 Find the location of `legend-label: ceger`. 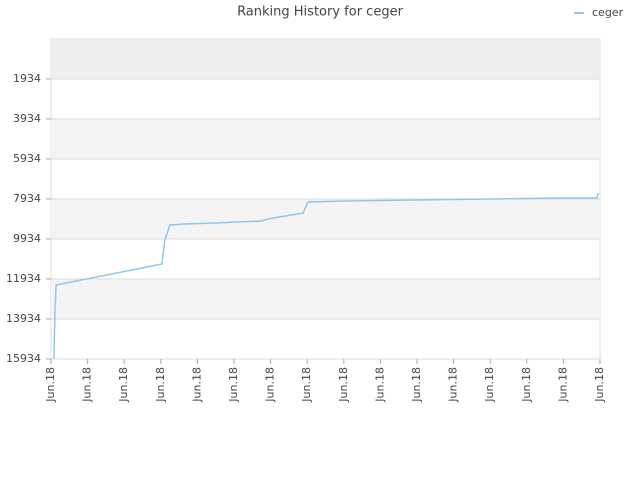

legend-label: ceger is located at coordinates (608, 12).